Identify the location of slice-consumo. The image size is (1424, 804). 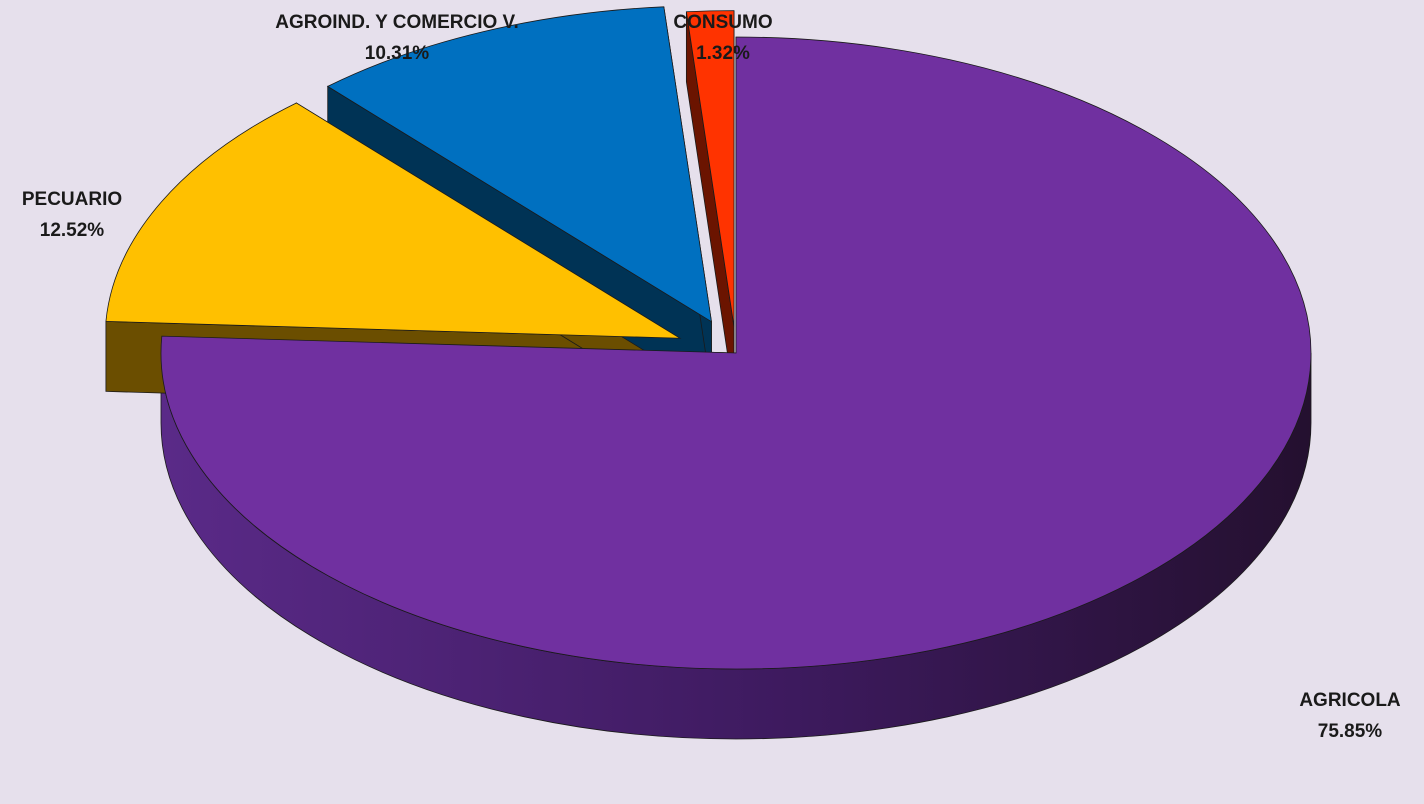
(710, 168).